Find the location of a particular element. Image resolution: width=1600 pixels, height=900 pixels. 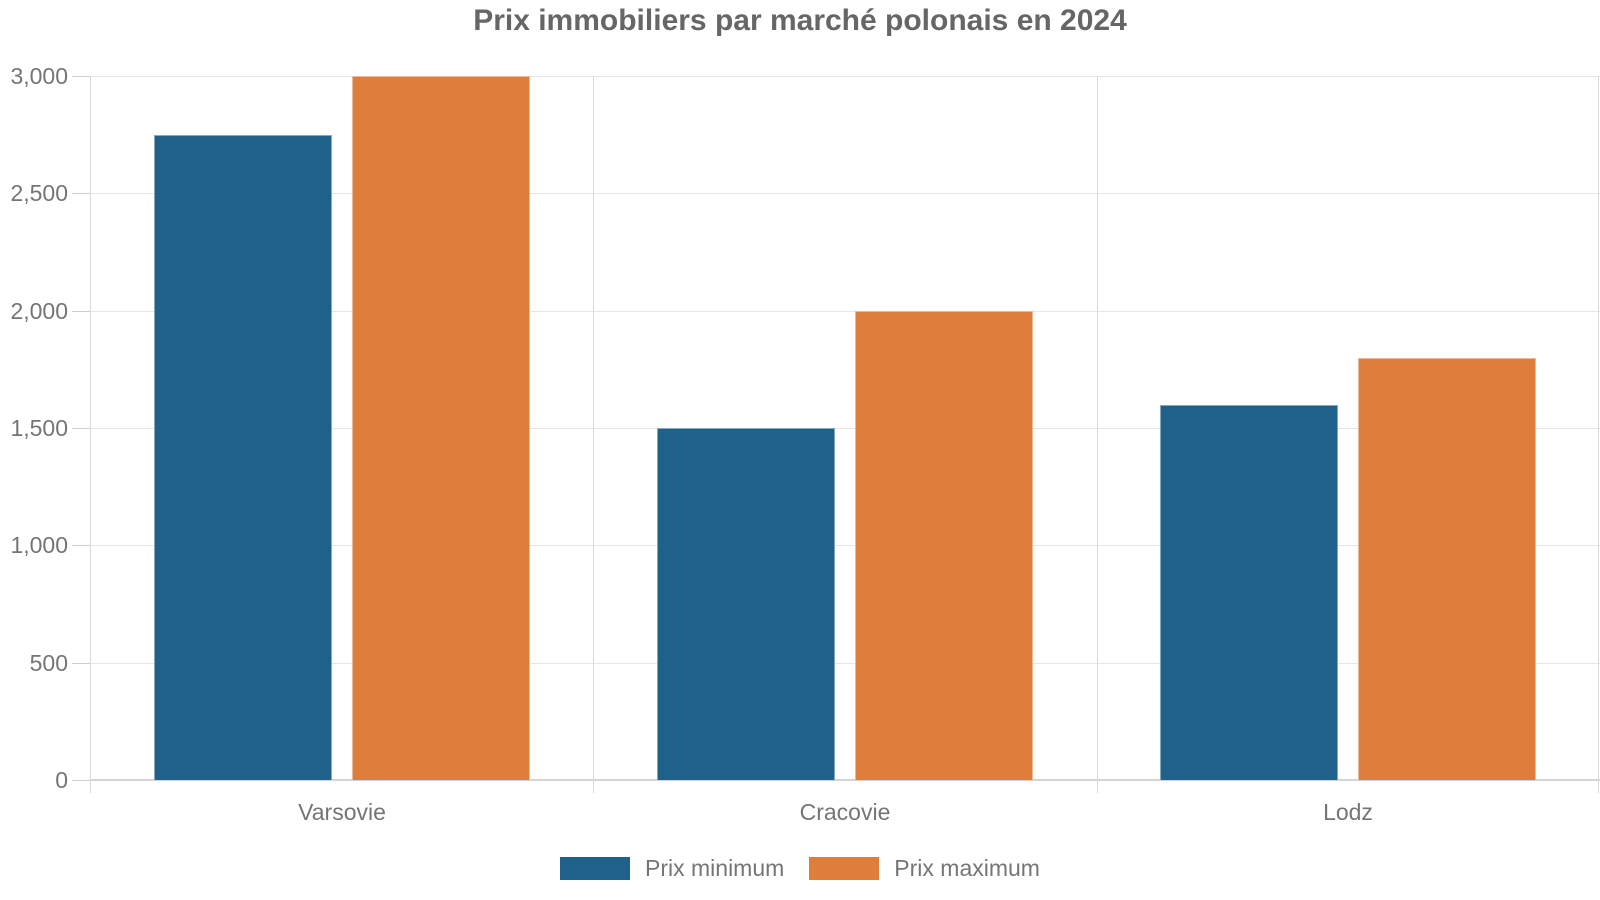

y-tick-label-0: 0 is located at coordinates (61, 780).